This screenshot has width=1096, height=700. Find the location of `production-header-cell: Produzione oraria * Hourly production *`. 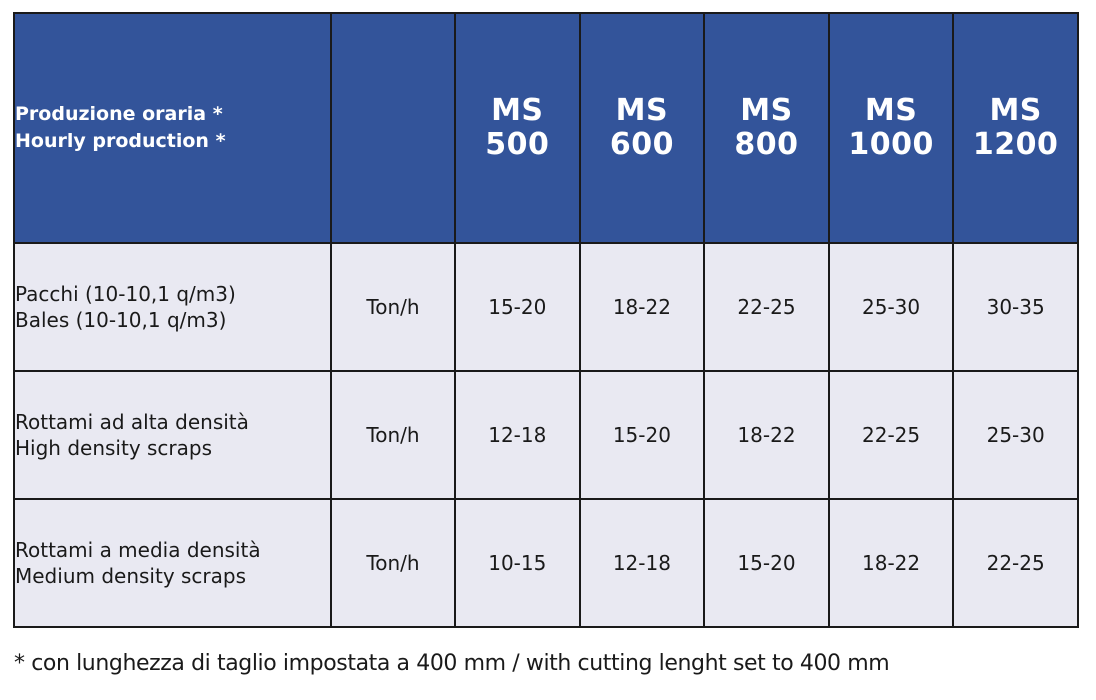

production-header-cell: Produzione oraria * Hourly production * is located at coordinates (172, 128).